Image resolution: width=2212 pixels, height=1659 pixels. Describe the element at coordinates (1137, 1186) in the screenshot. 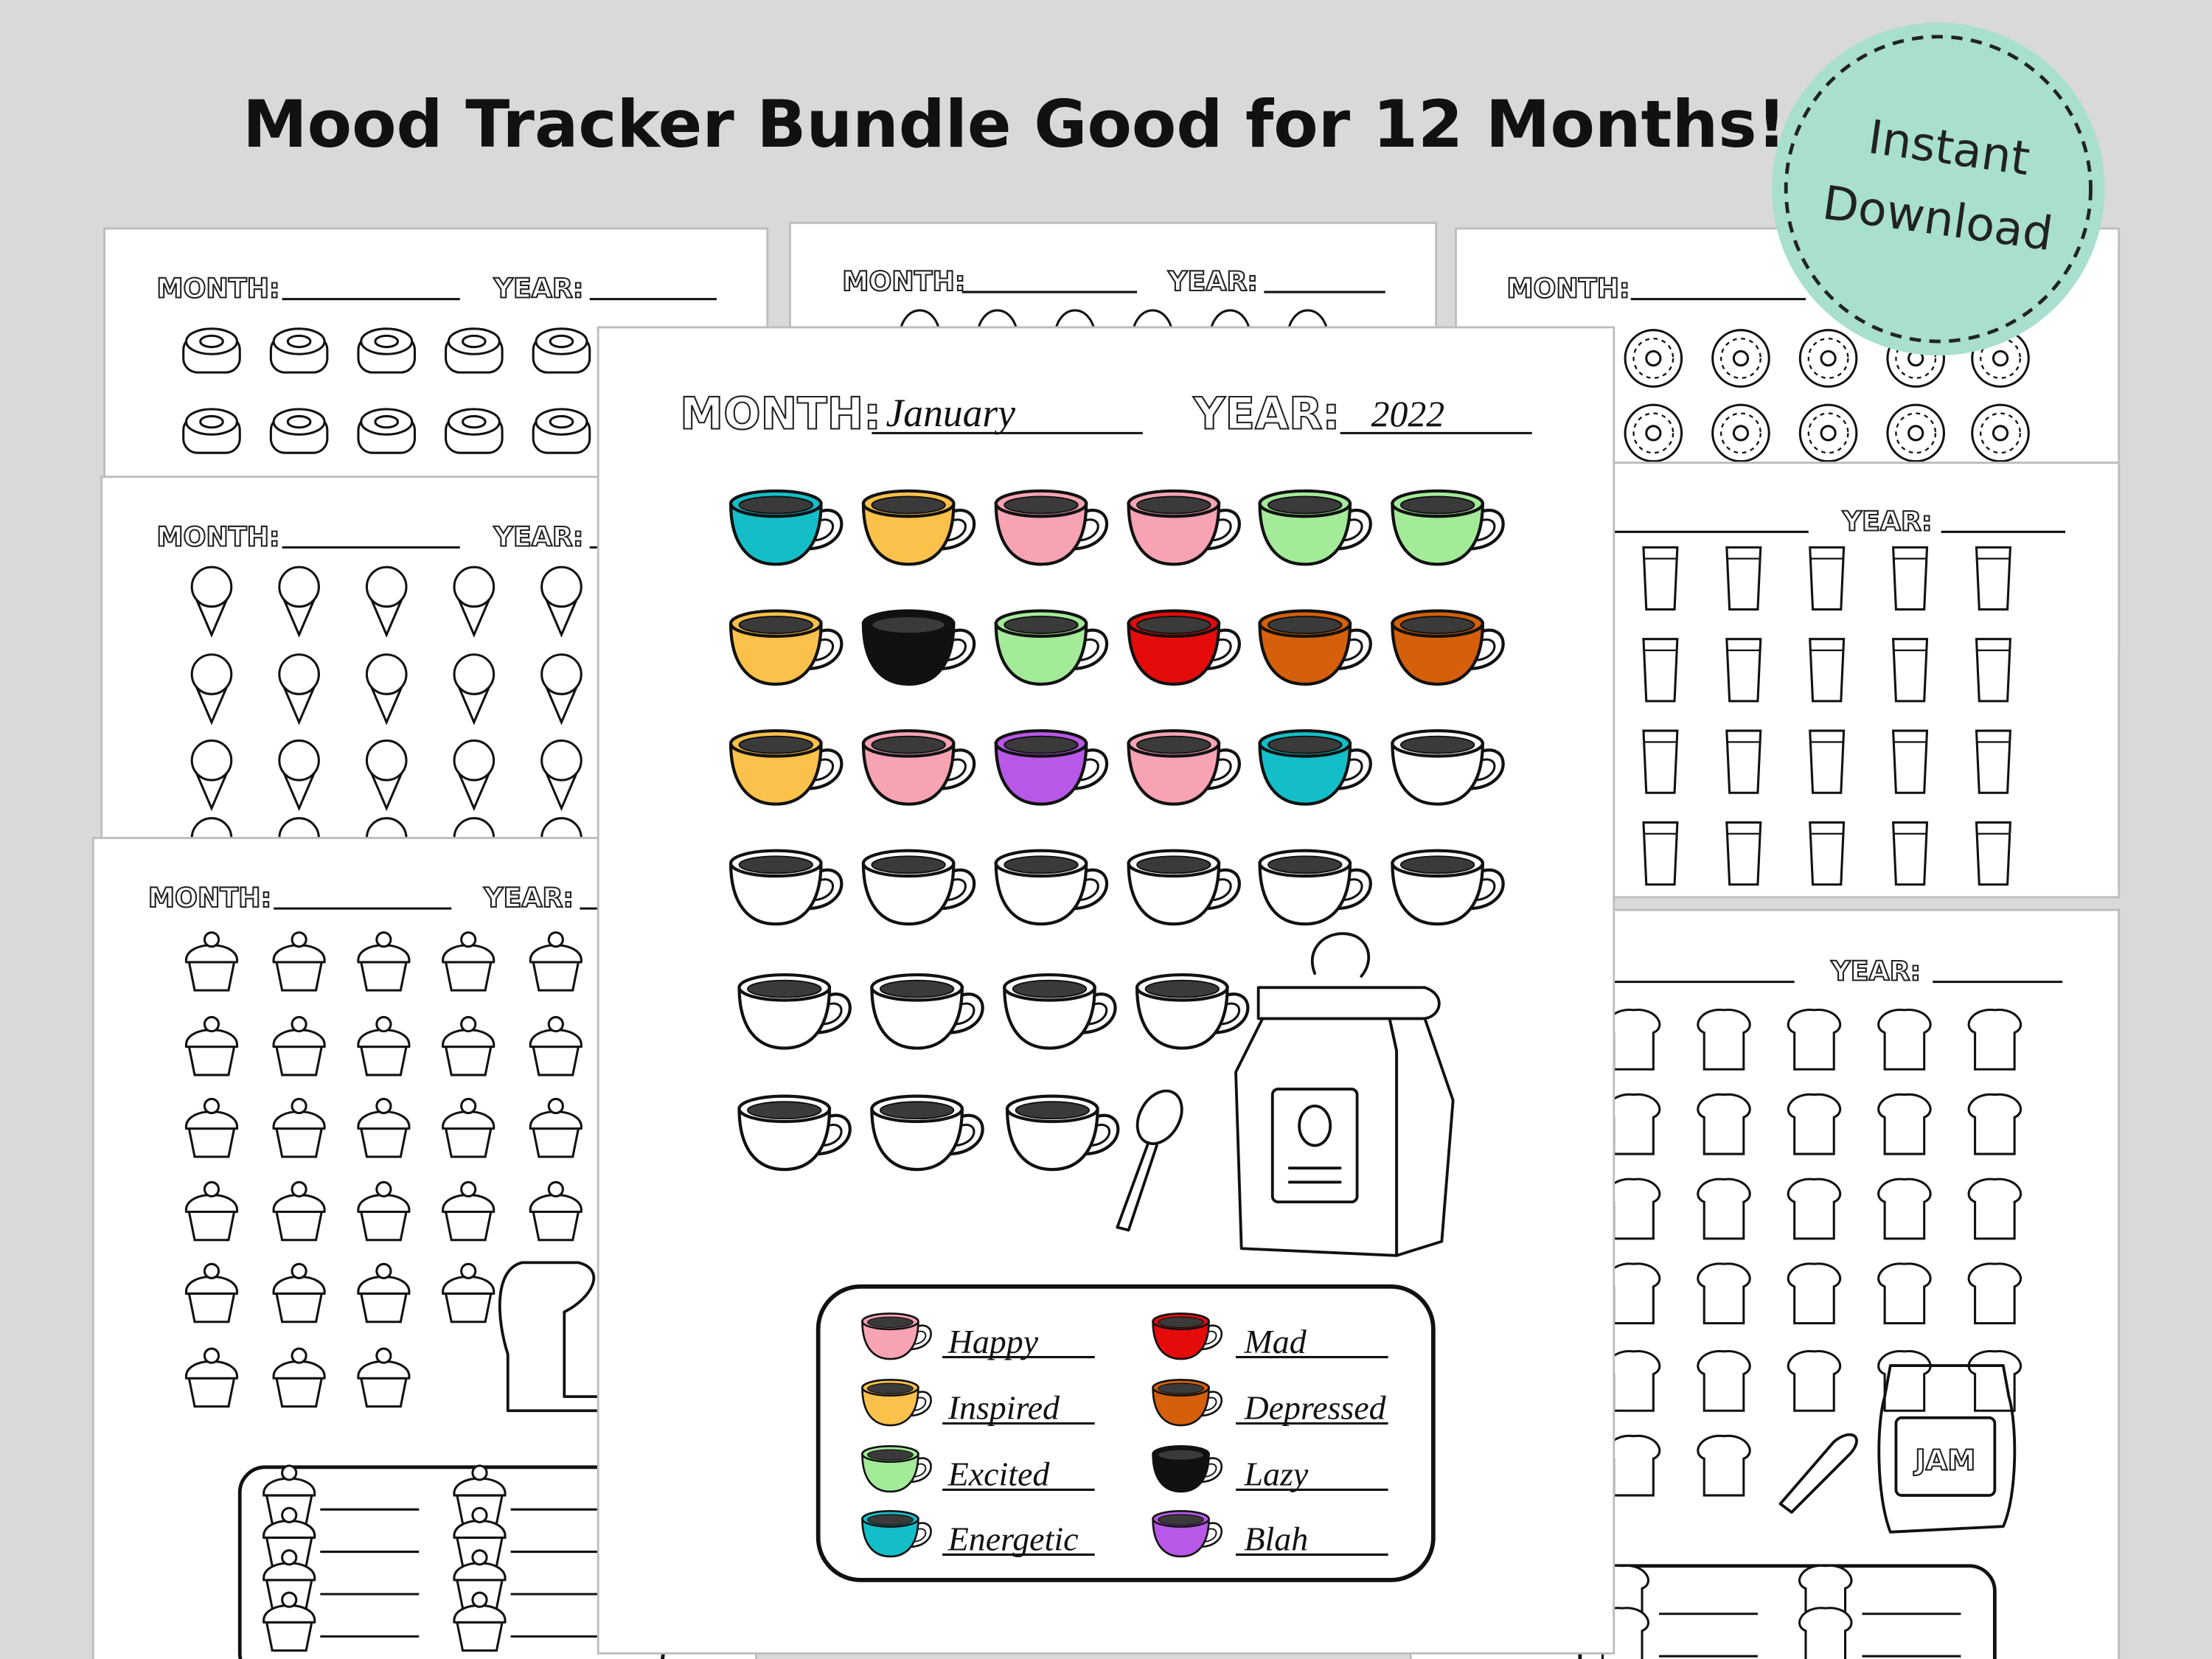

I see `spoon-handle` at that location.